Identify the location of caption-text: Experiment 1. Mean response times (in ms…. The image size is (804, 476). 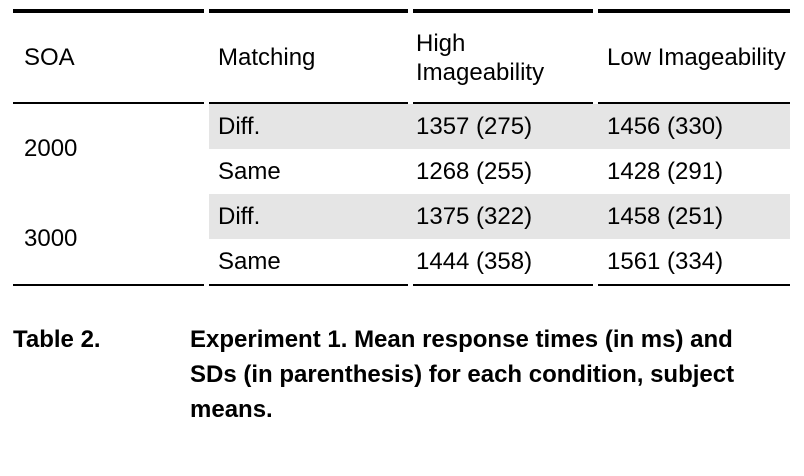
(462, 374).